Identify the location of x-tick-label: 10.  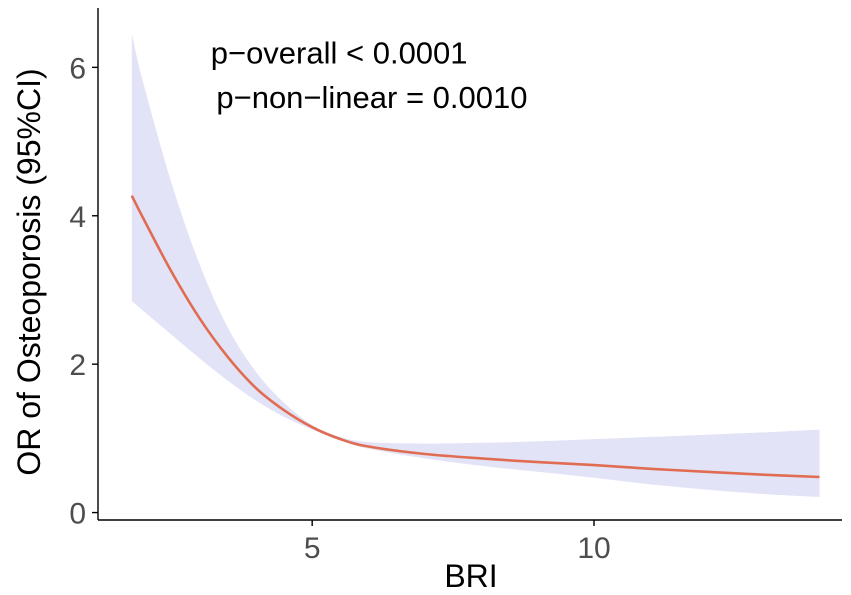
(593, 548).